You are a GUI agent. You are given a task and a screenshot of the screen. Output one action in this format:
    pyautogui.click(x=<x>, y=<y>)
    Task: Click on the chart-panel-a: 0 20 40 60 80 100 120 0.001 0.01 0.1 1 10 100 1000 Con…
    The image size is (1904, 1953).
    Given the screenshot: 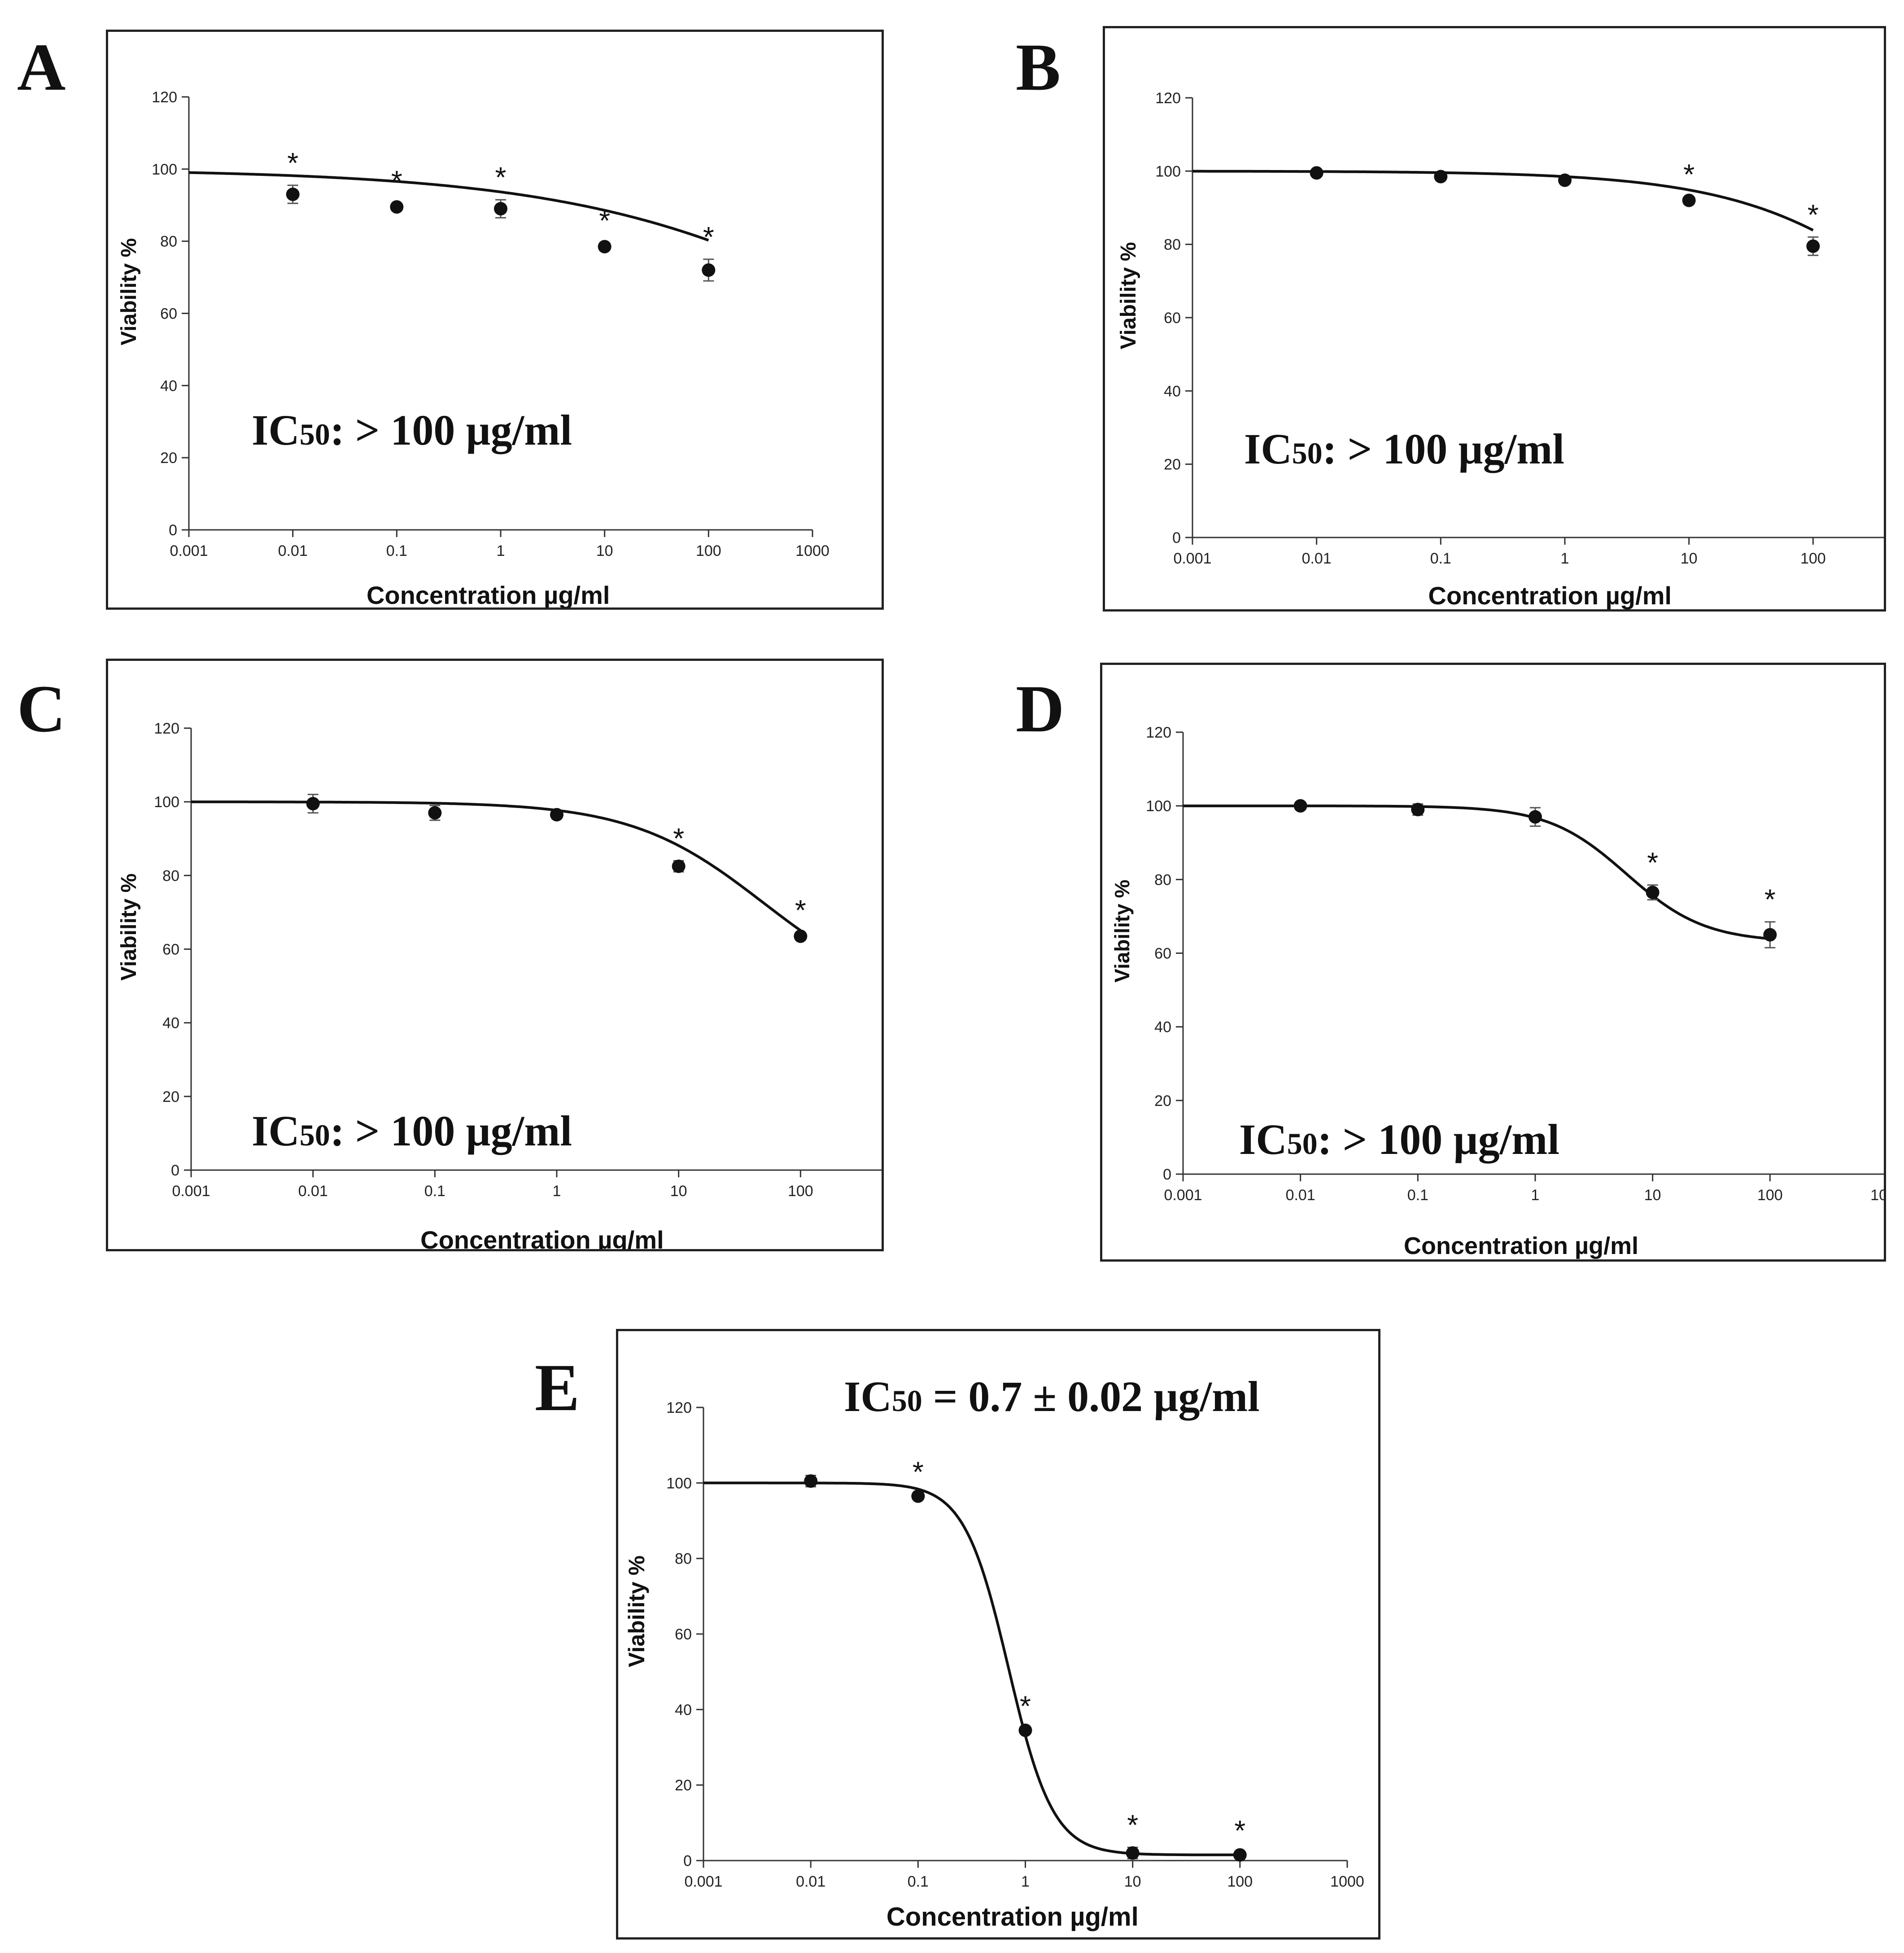 What is the action you would take?
    pyautogui.click(x=495, y=320)
    